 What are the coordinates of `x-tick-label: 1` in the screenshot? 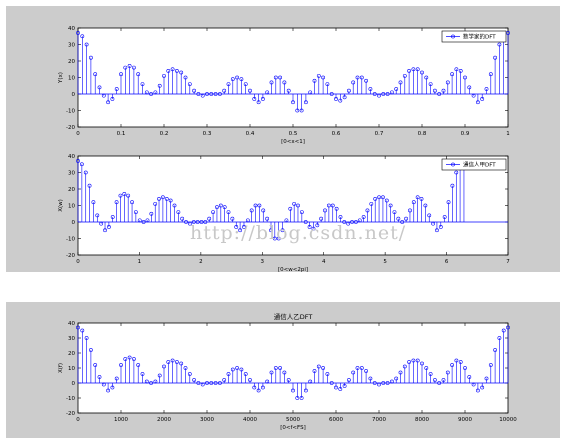 It's located at (508, 134).